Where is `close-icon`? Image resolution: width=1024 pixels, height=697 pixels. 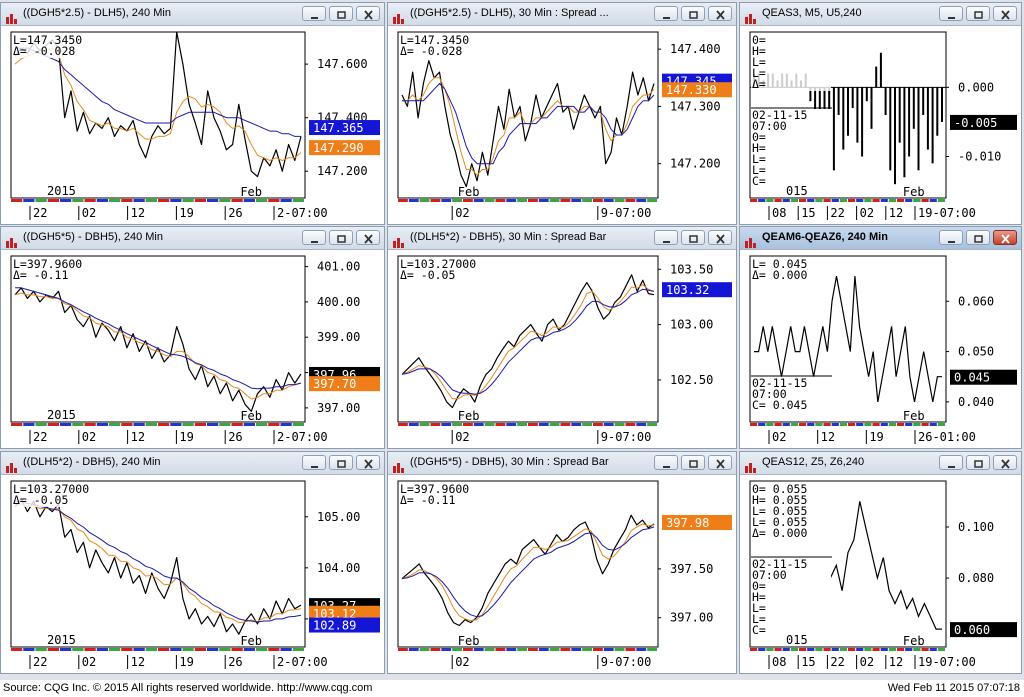
close-icon is located at coordinates (368, 239).